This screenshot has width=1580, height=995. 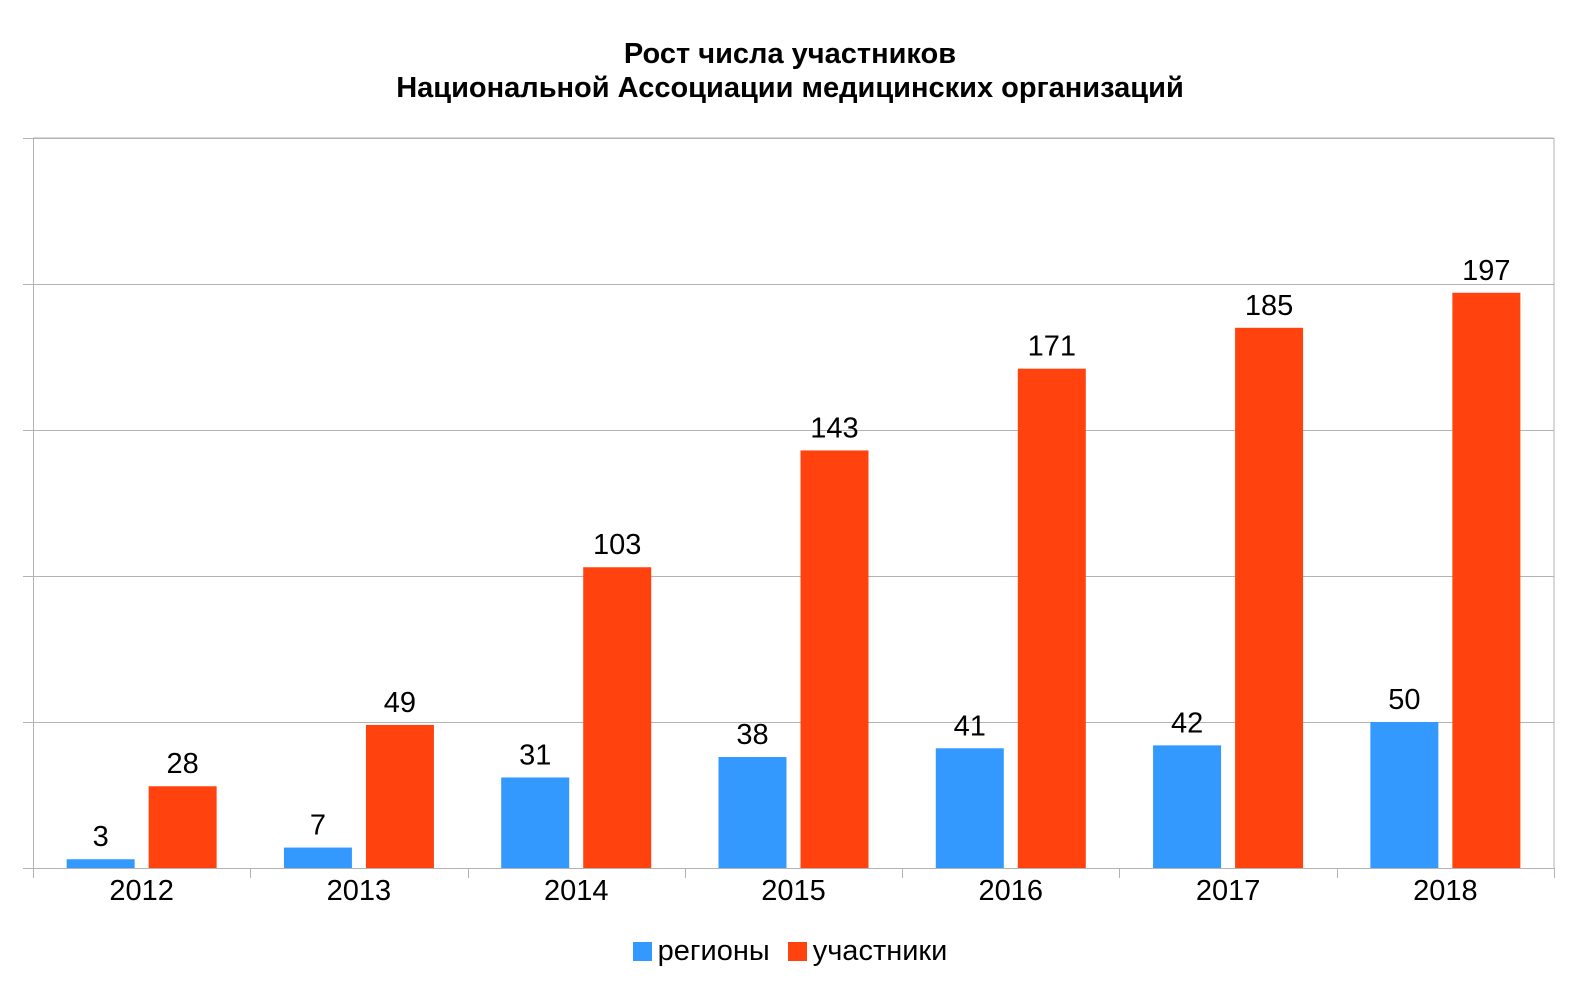 What do you see at coordinates (1269, 306) in the screenshot?
I see `data-label: 185` at bounding box center [1269, 306].